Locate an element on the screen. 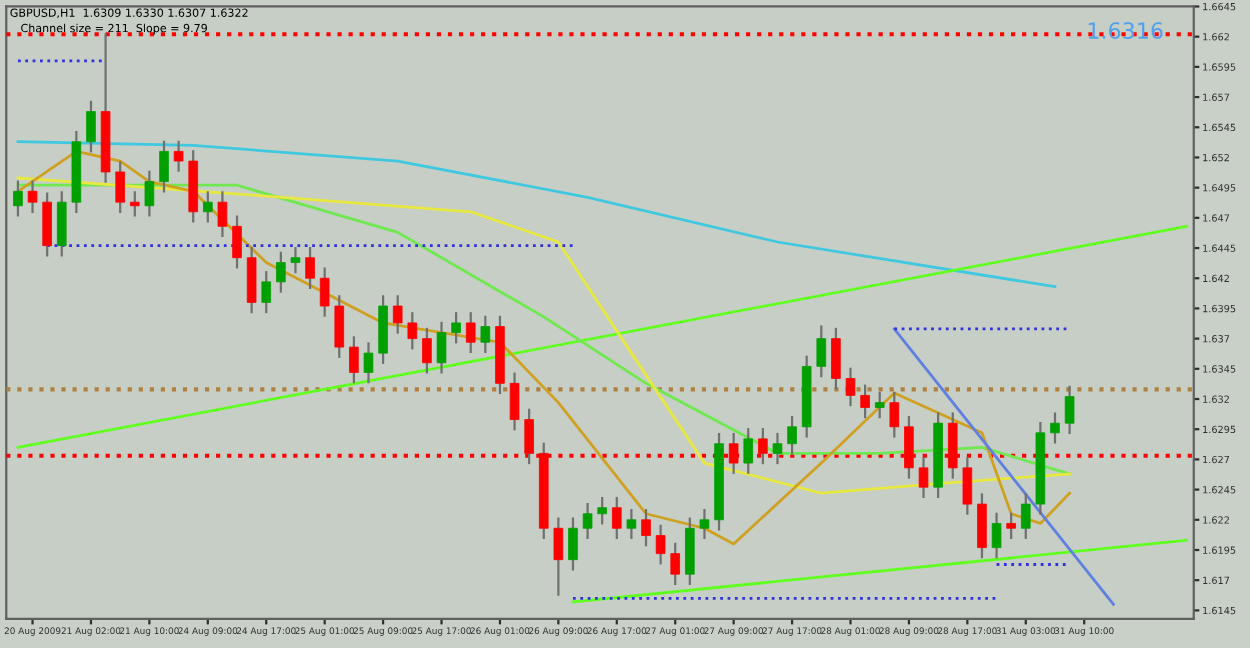  annotation: 1.6316 is located at coordinates (1125, 30).